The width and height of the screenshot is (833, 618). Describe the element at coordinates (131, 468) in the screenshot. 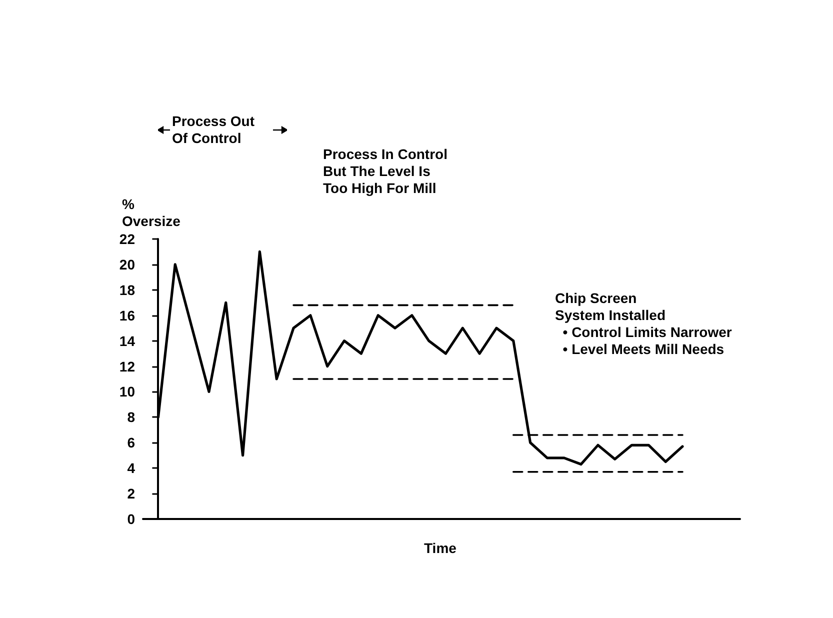

I see `y-tick-label: 4` at that location.